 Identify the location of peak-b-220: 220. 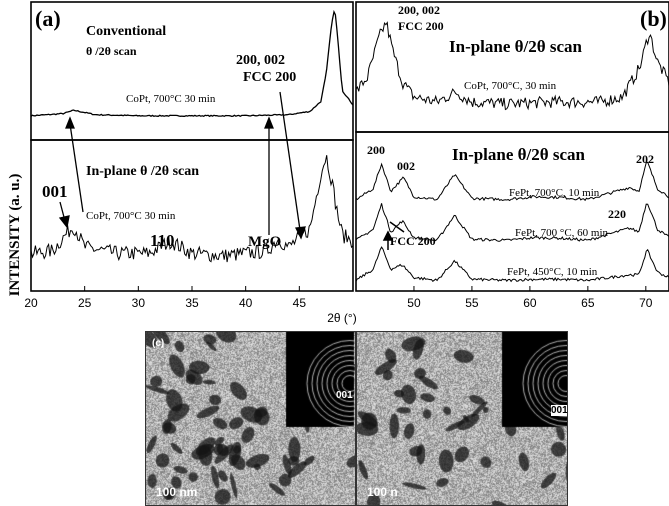
(617, 214).